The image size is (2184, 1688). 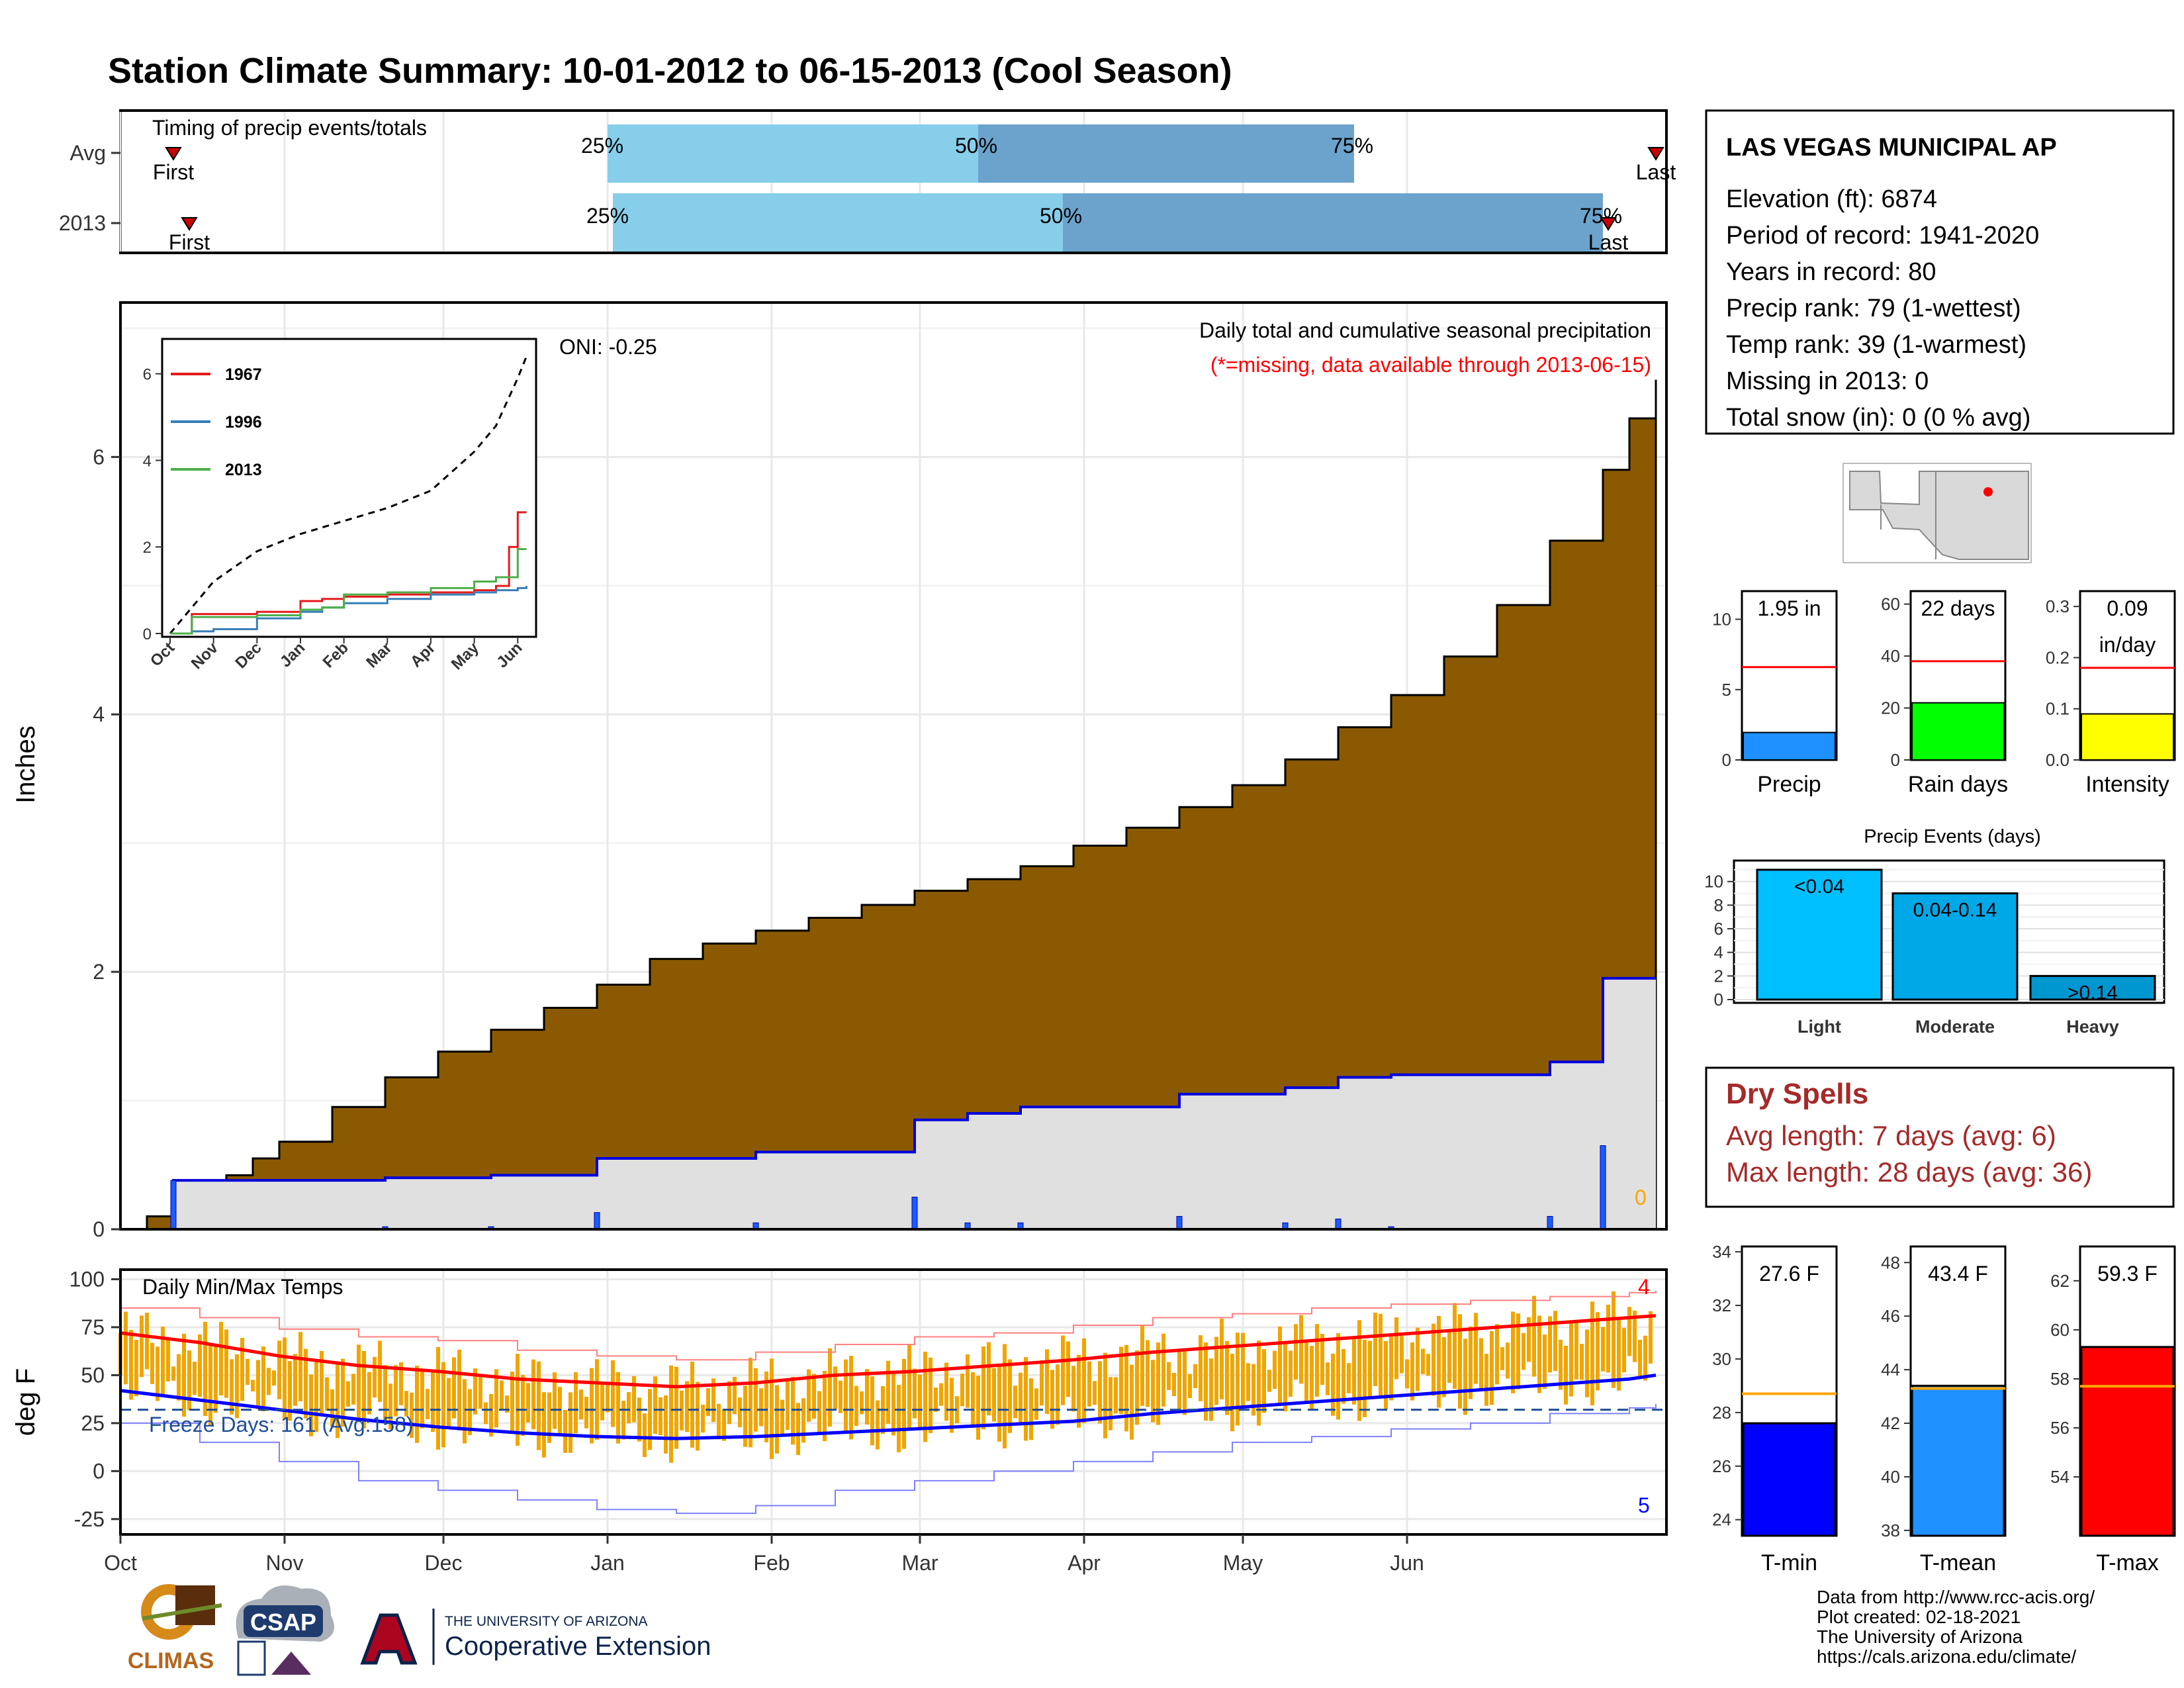 I want to click on mini-bar-value-label: 1.95 in, so click(x=1789, y=608).